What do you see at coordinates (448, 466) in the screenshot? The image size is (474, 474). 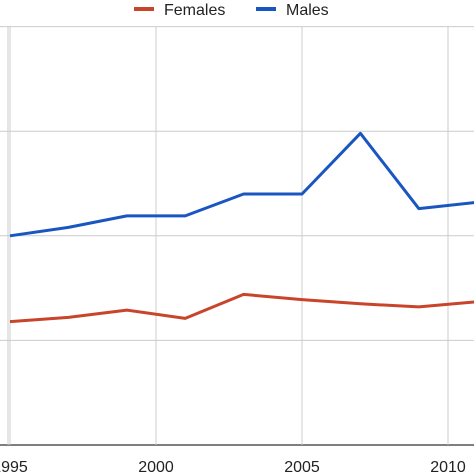 I see `x-tick-label: 2010` at bounding box center [448, 466].